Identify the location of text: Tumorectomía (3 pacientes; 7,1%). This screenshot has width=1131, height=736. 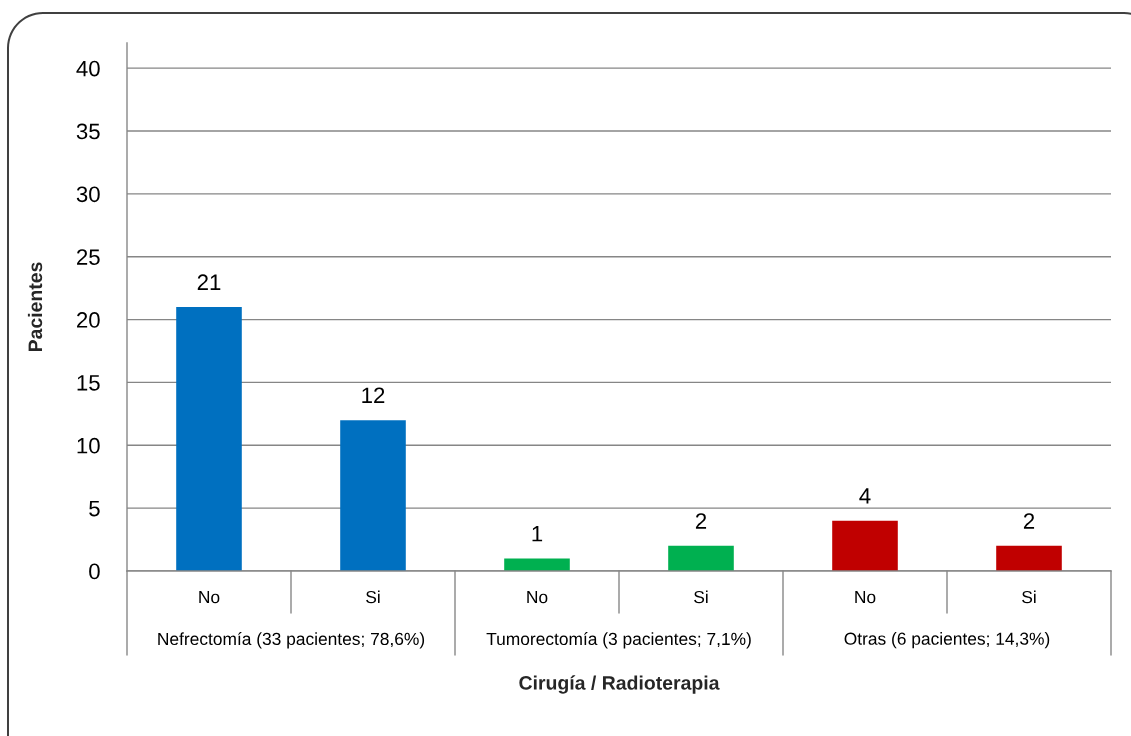
(618, 640).